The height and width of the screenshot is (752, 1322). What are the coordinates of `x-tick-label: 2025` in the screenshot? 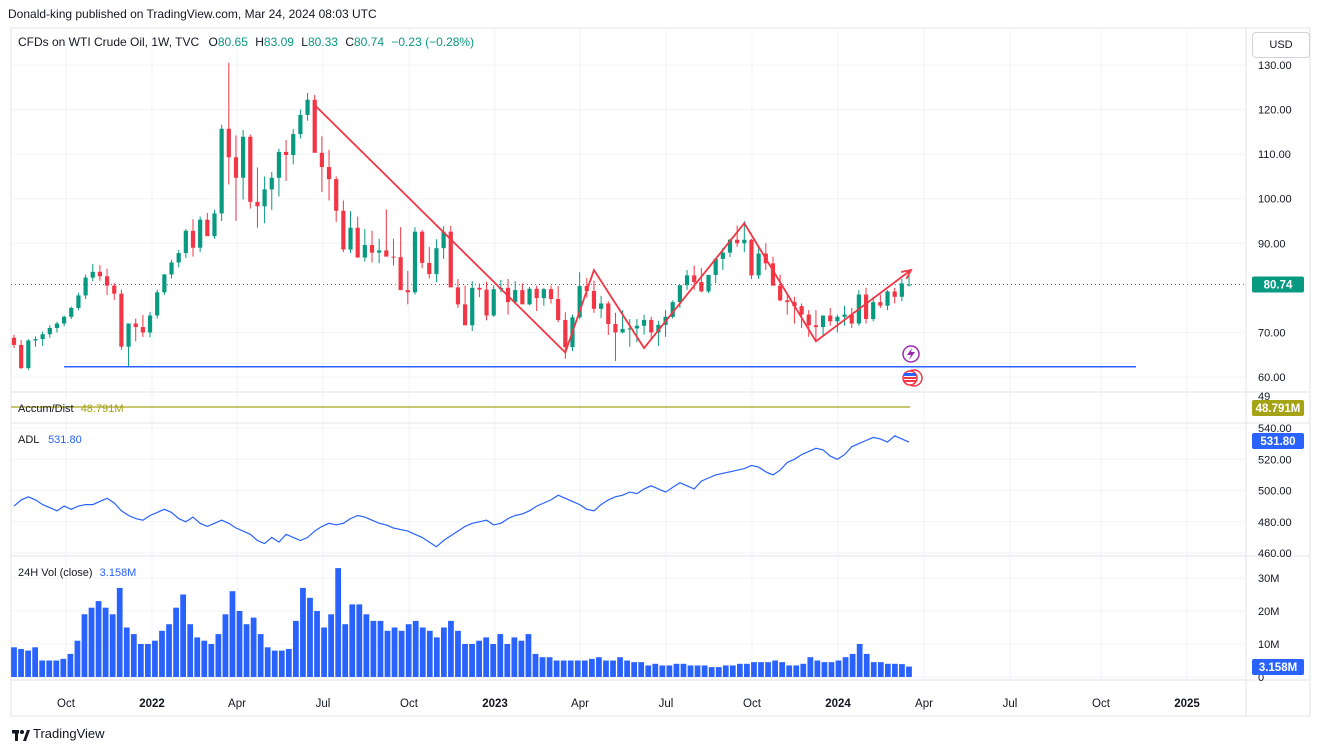 It's located at (1187, 704).